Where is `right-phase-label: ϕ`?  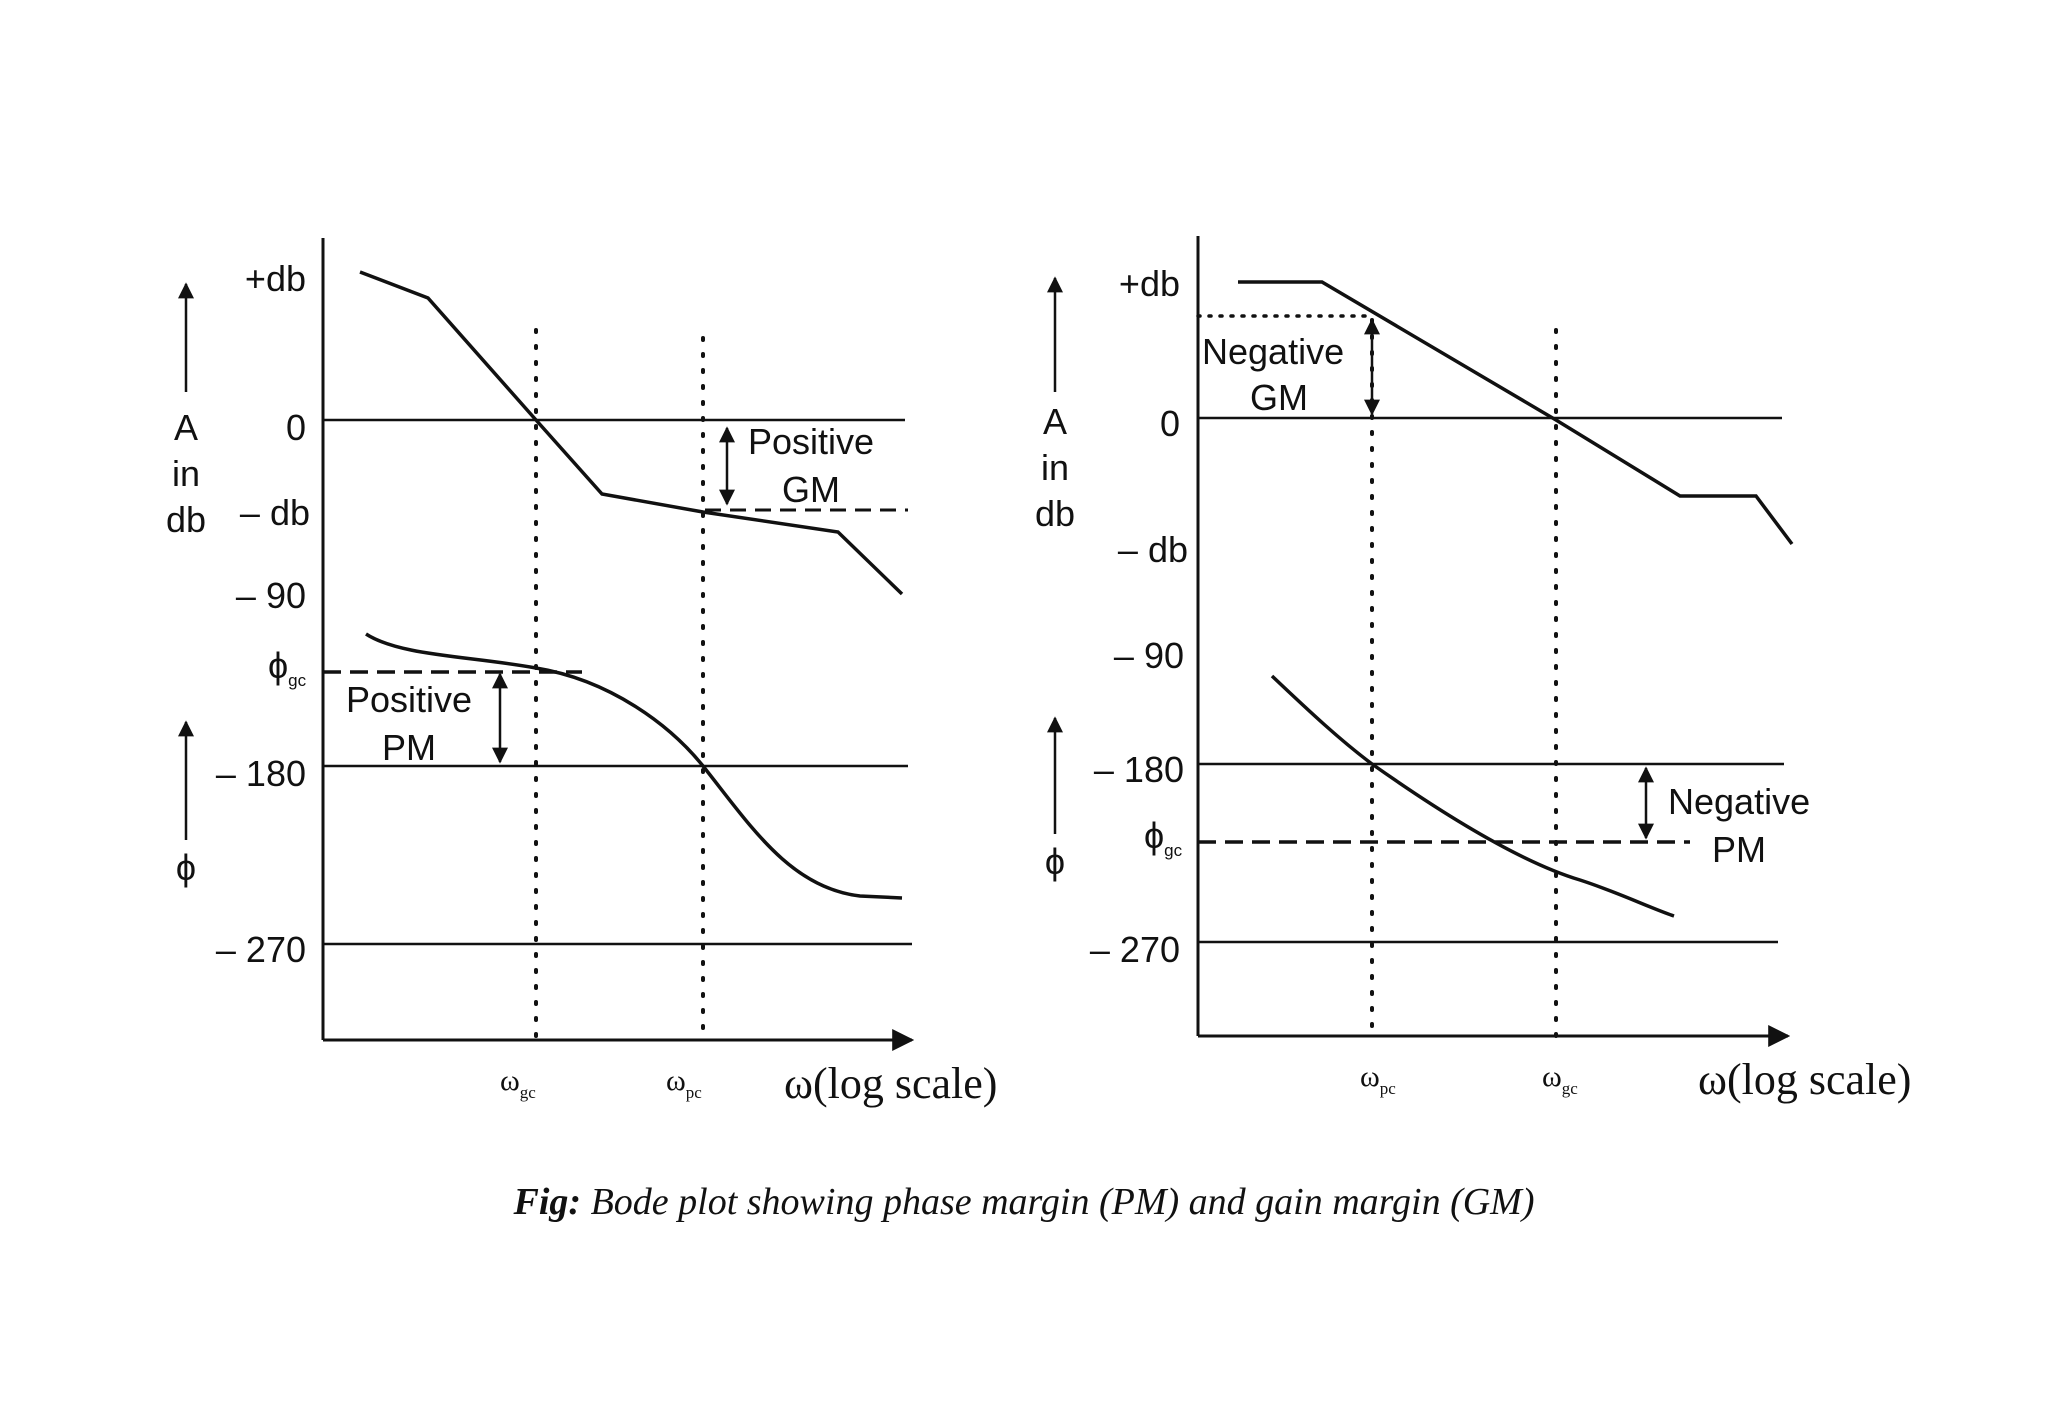 right-phase-label: ϕ is located at coordinates (1055, 861).